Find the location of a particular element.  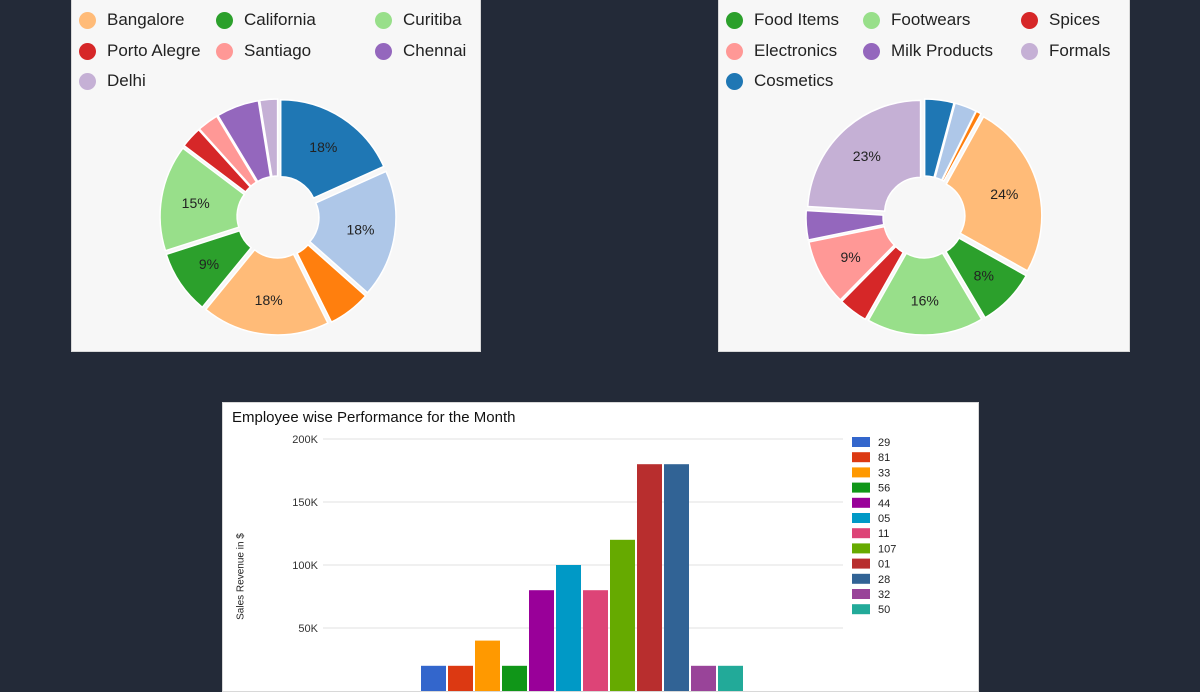

legend-item-curitiba: Curitiba is located at coordinates (418, 20).